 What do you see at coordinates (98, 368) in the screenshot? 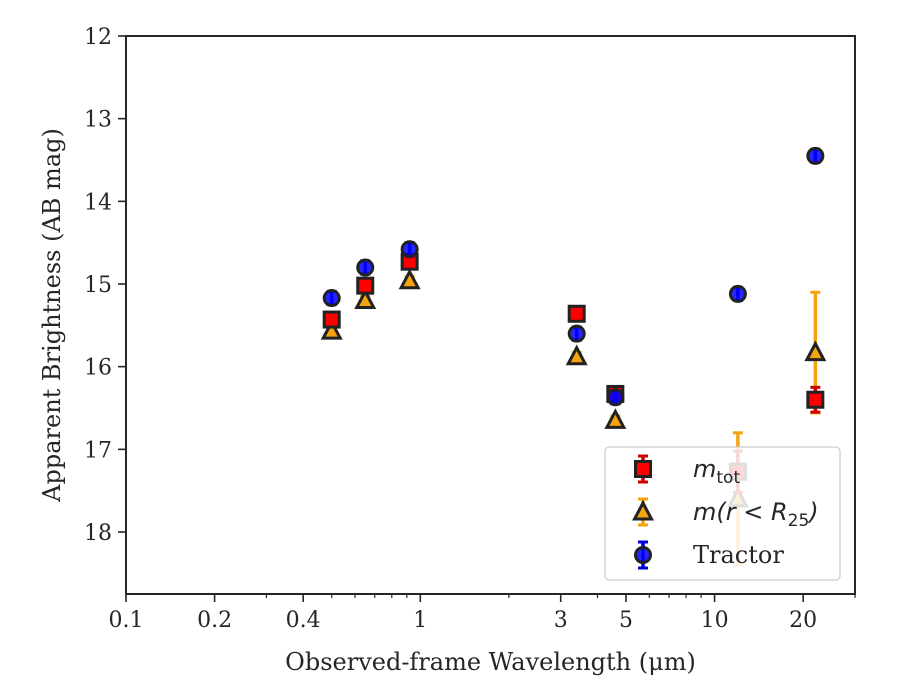
I see `y-tick-label: 16` at bounding box center [98, 368].